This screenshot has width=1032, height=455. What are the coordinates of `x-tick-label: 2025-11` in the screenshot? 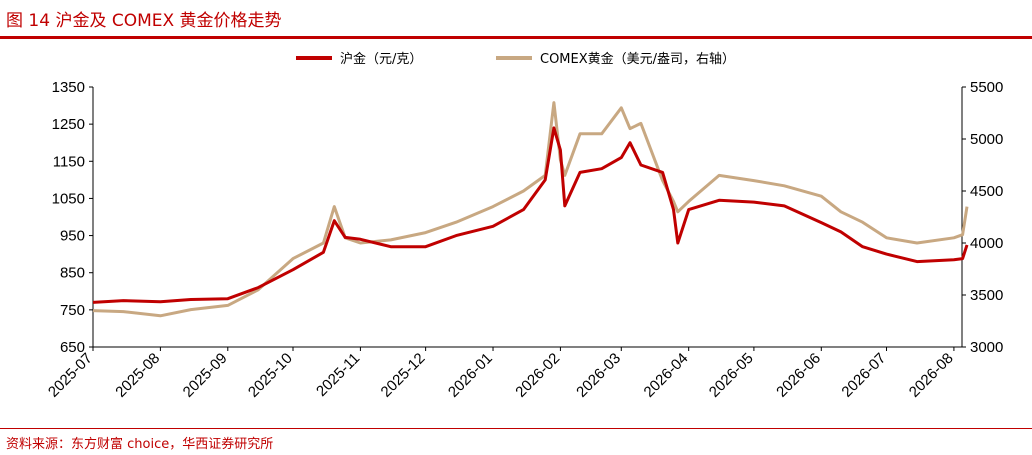 It's located at (338, 375).